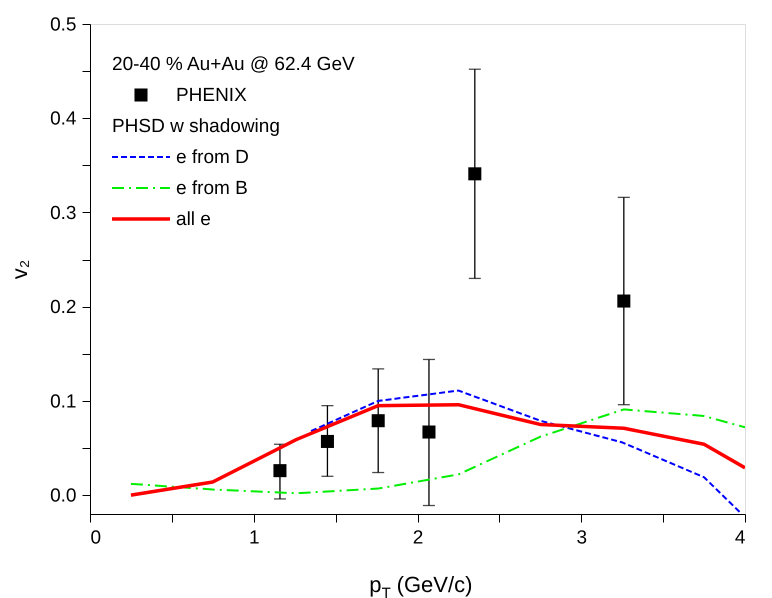 The width and height of the screenshot is (772, 598). Describe the element at coordinates (96, 538) in the screenshot. I see `x-tick-label: 0` at that location.